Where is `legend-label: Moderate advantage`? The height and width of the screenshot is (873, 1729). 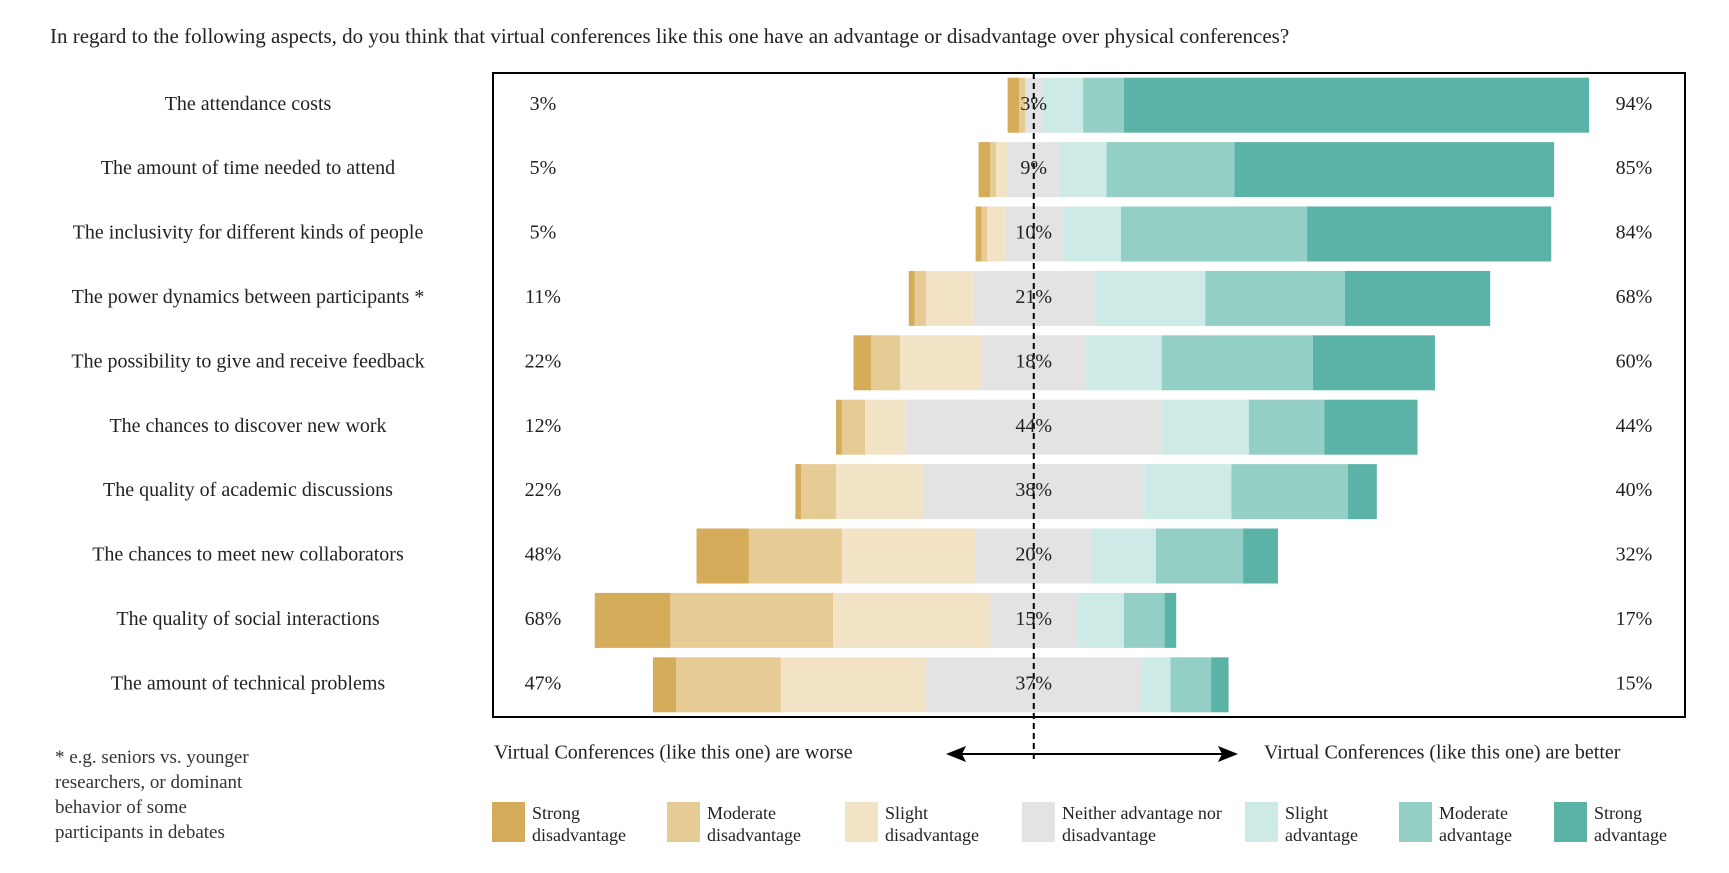 legend-label: Moderate advantage is located at coordinates (1475, 824).